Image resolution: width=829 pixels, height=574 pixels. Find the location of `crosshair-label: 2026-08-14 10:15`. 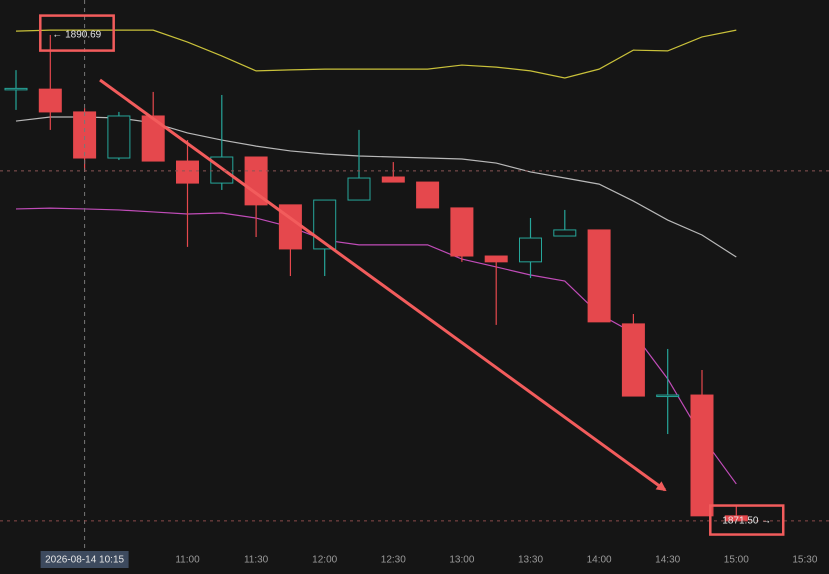

crosshair-label: 2026-08-14 10:15 is located at coordinates (84, 560).